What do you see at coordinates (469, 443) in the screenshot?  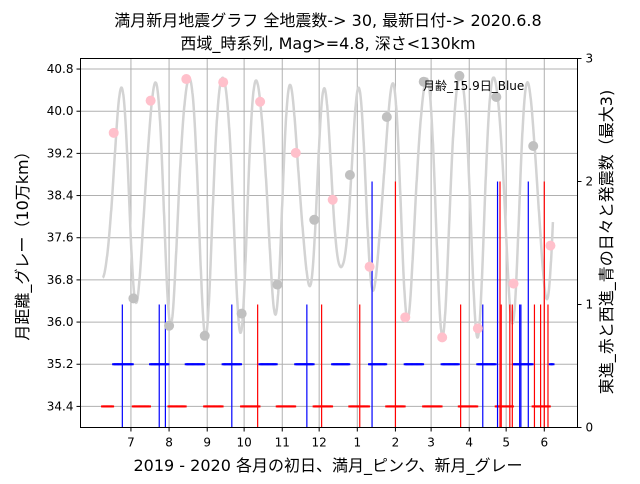 I see `x-tick-label: 4` at bounding box center [469, 443].